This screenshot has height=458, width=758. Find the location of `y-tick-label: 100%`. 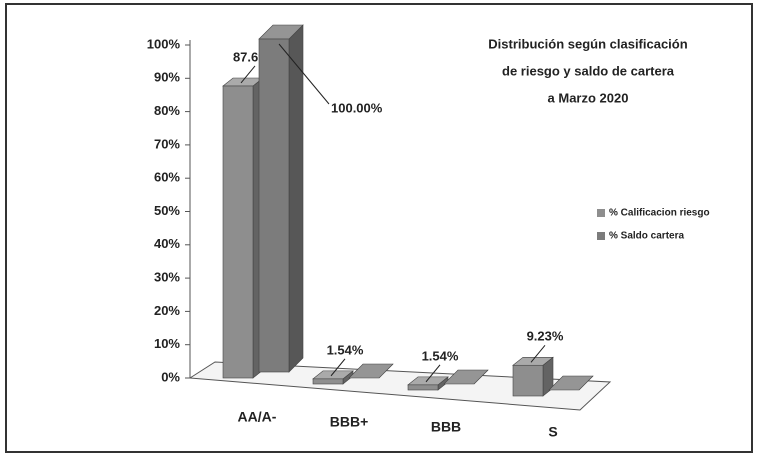

y-tick-label: 100% is located at coordinates (164, 43).